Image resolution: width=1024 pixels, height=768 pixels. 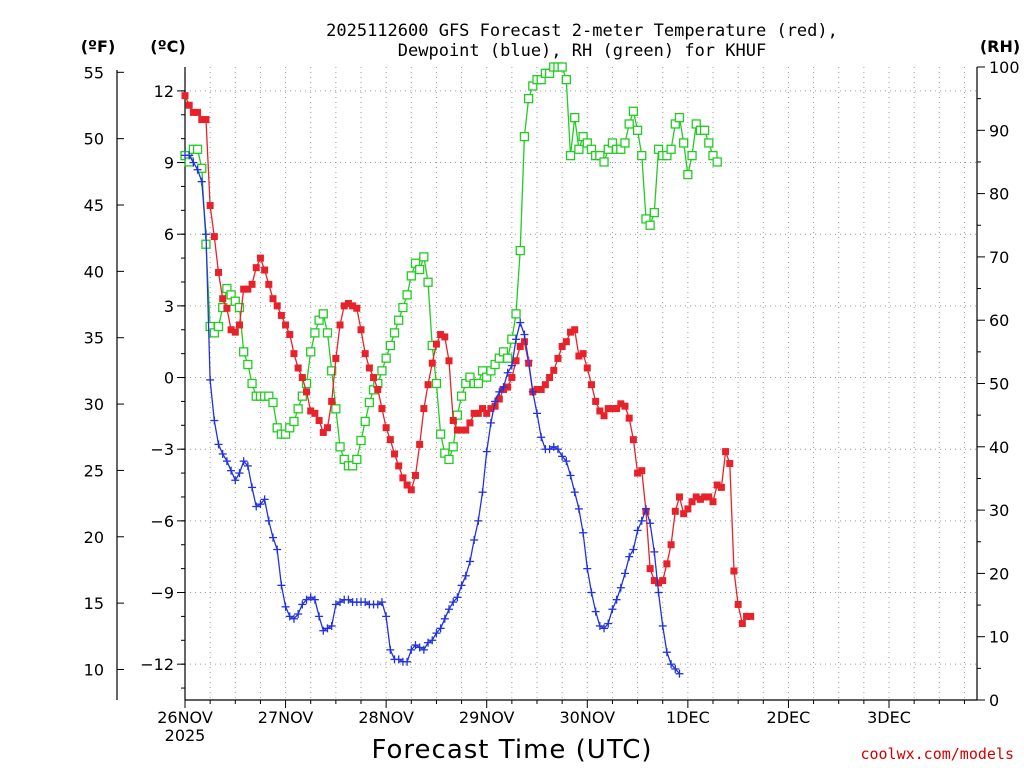 I want to click on rh-tick-label: 10, so click(x=999, y=637).